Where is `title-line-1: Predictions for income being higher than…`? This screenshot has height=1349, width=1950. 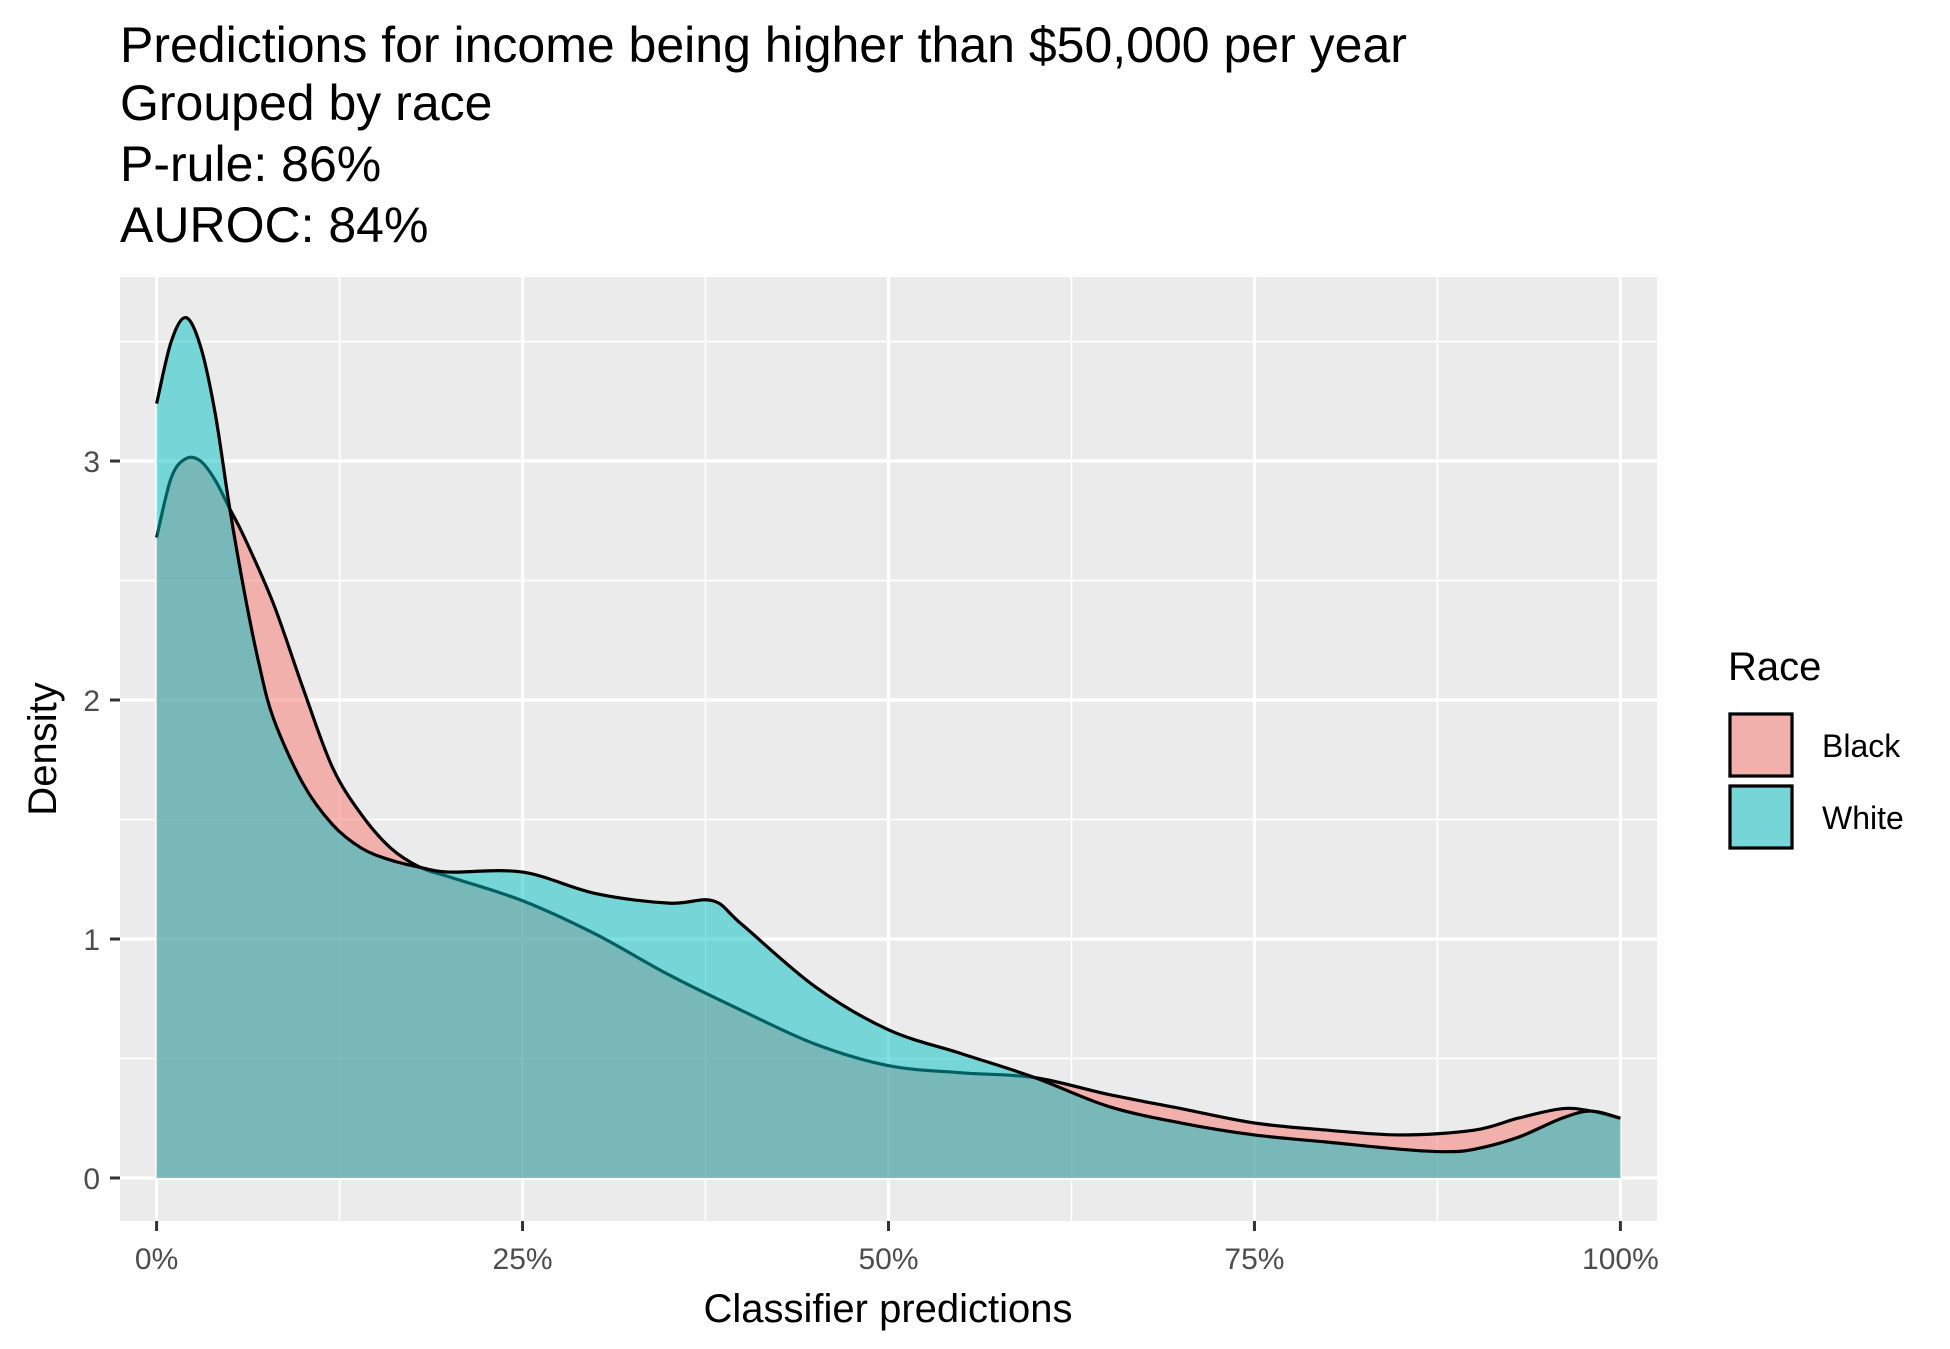
title-line-1: Predictions for income being higher than… is located at coordinates (763, 45).